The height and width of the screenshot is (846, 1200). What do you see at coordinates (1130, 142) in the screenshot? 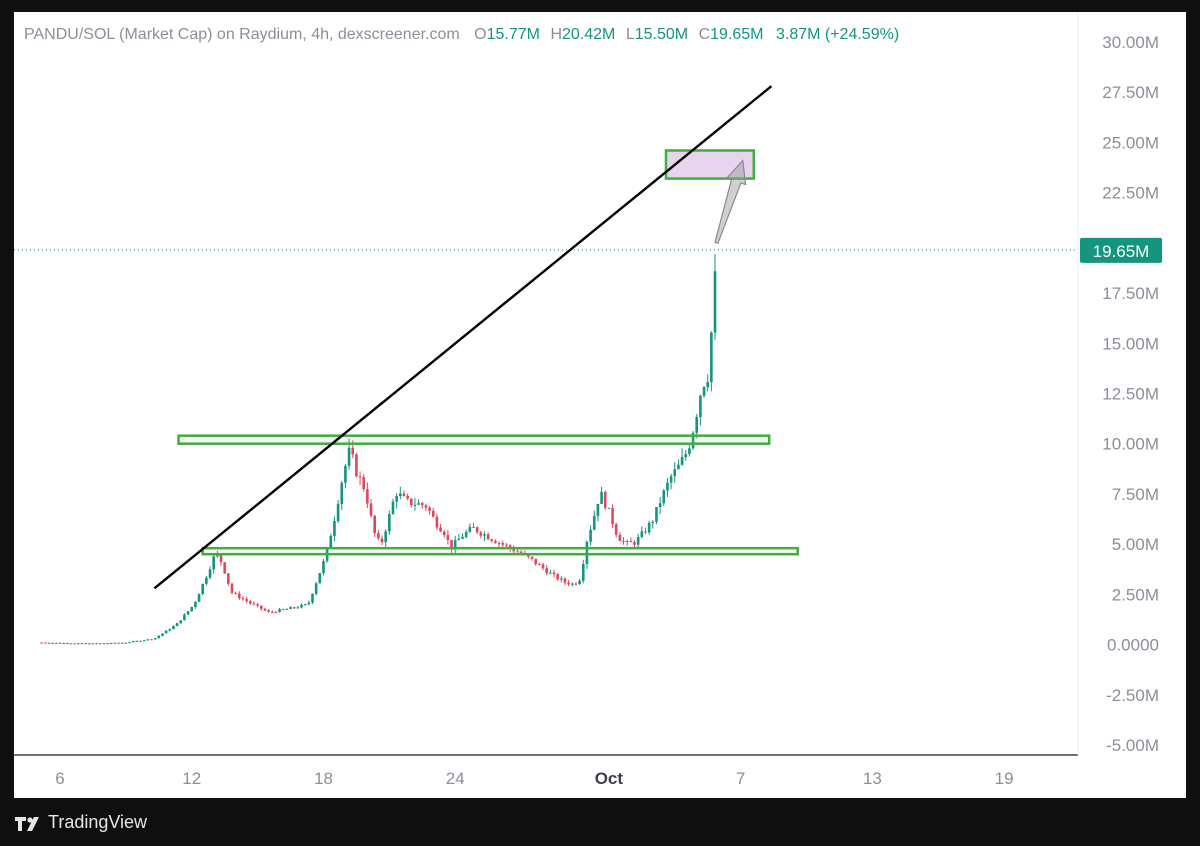
I see `y-tick-label: 25.00M` at bounding box center [1130, 142].